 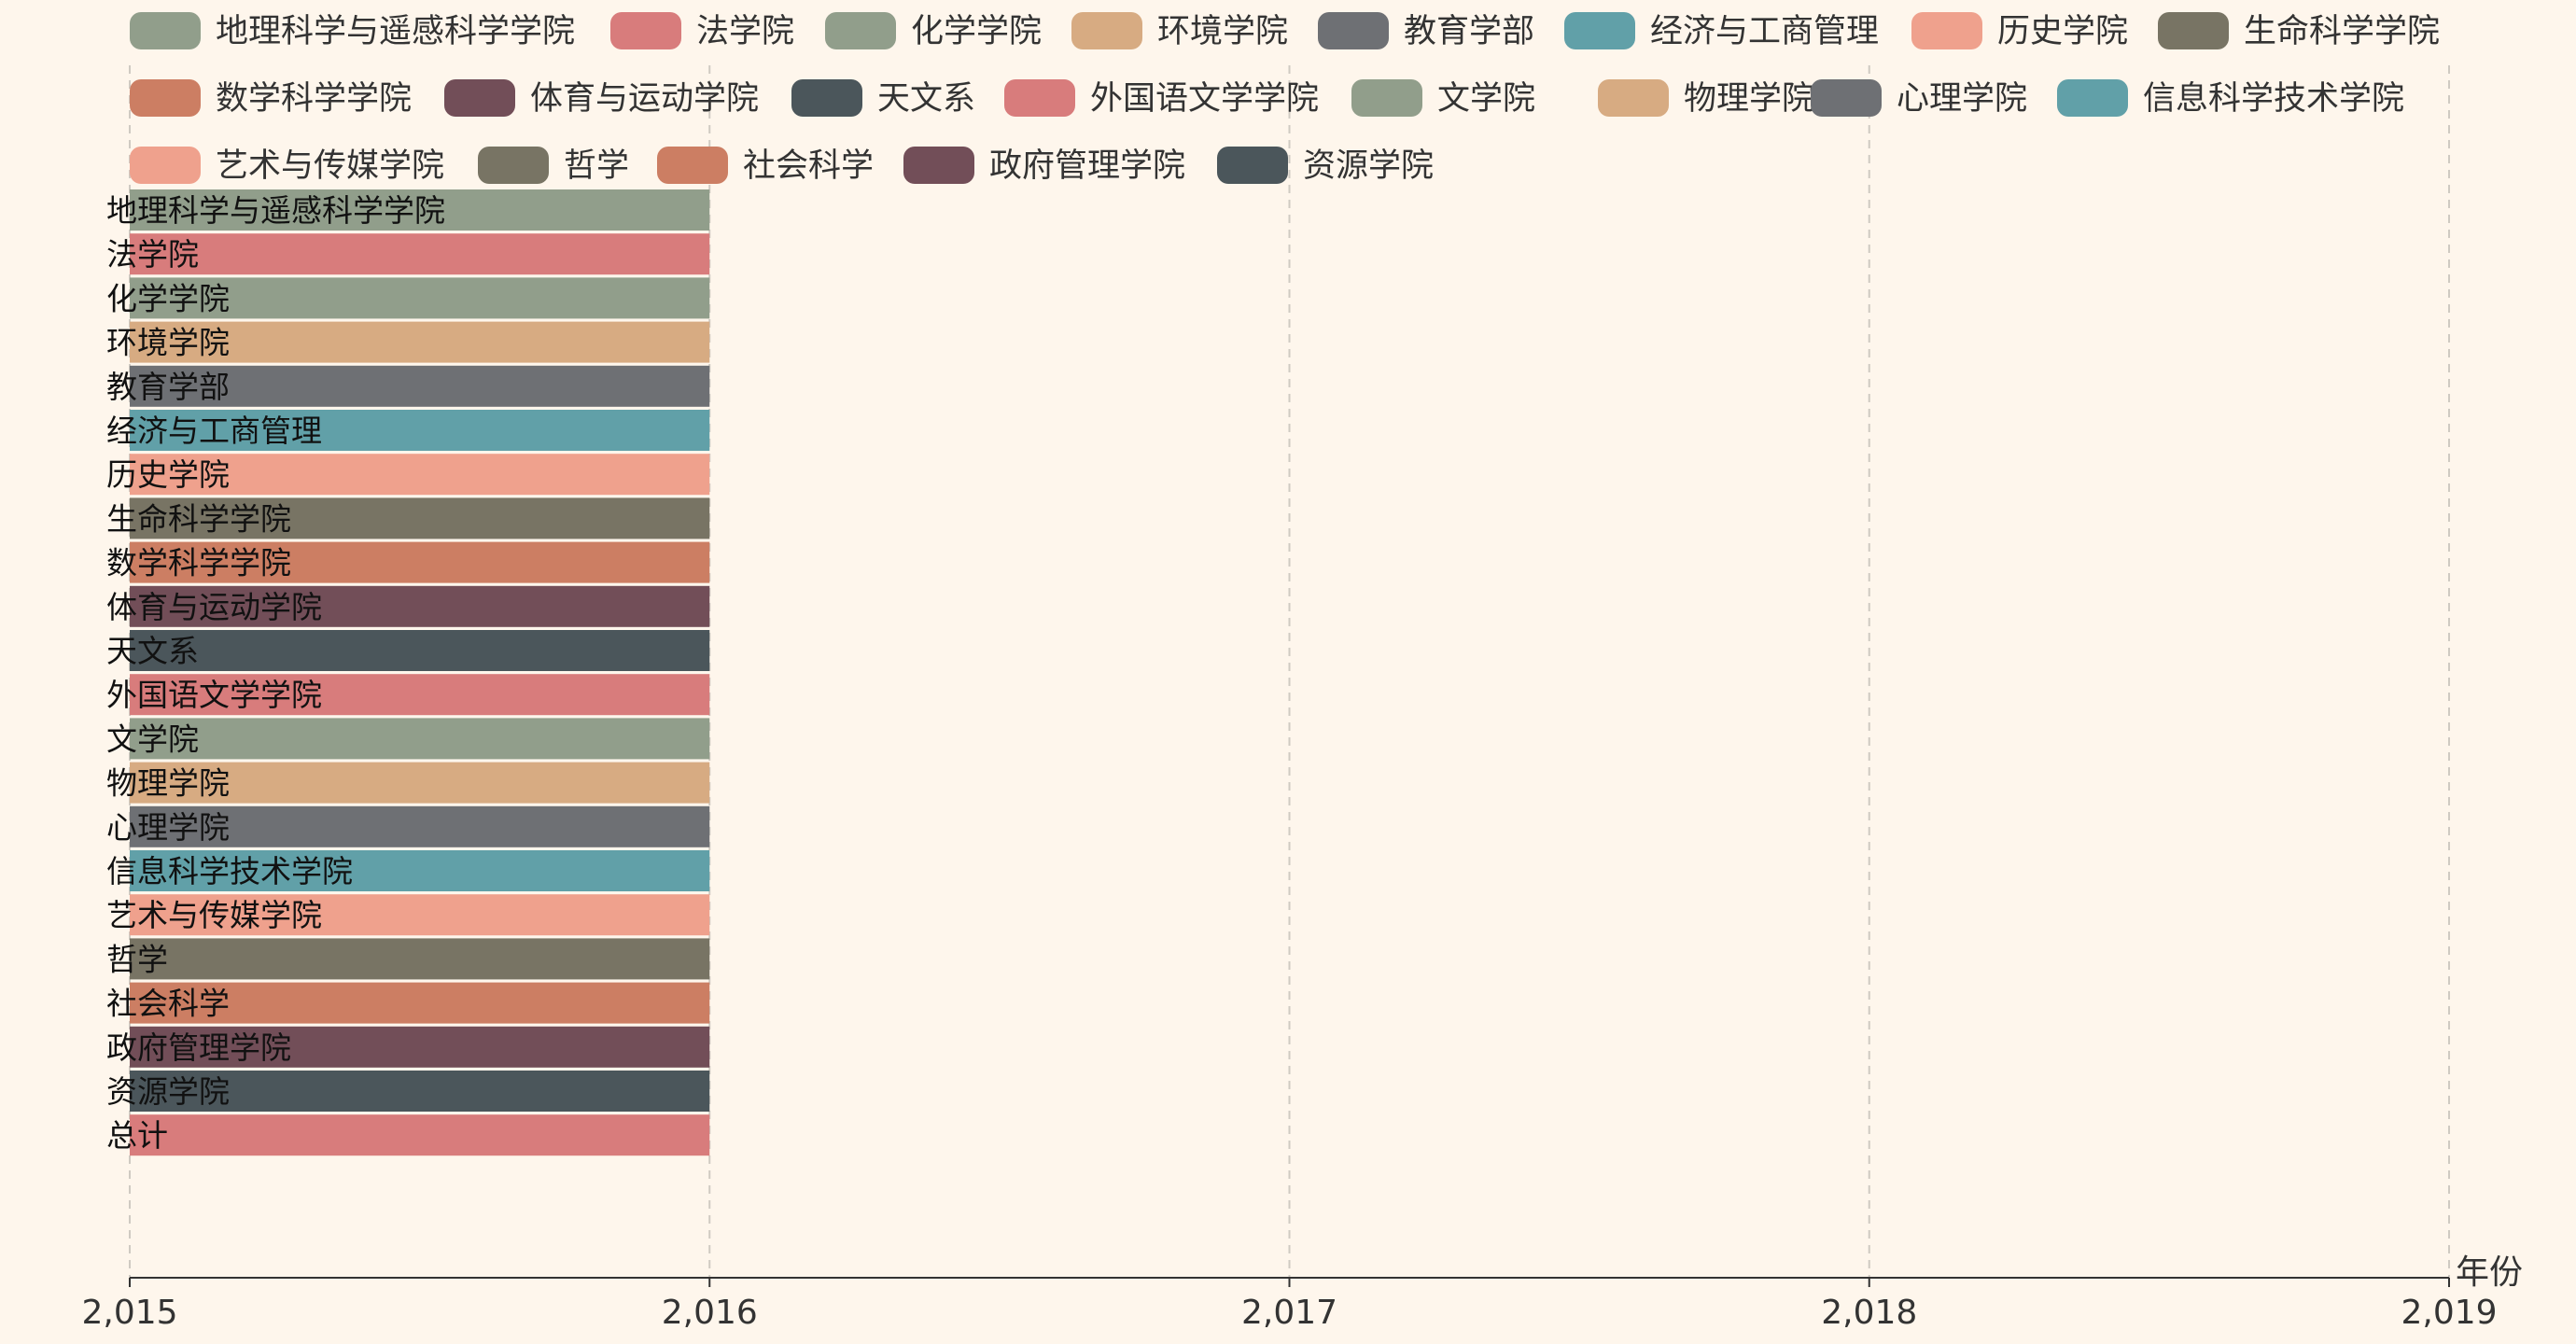 I want to click on legend-label: 数学科学学院, so click(x=314, y=99).